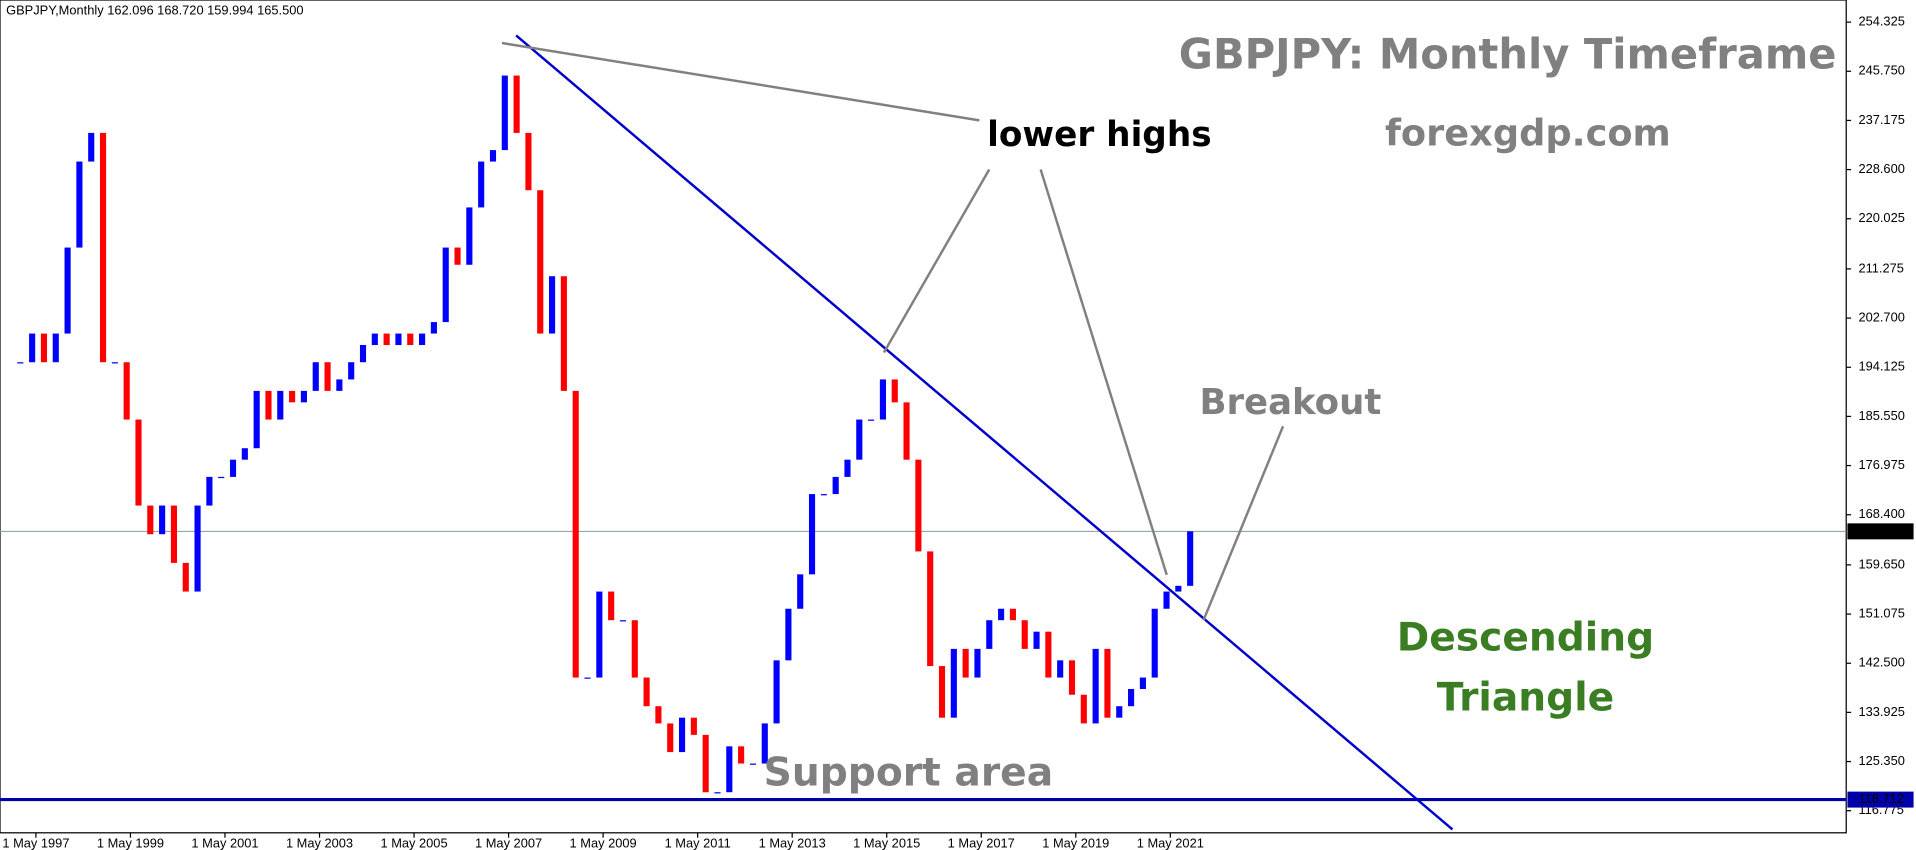 The height and width of the screenshot is (850, 1916). Describe the element at coordinates (1881, 530) in the screenshot. I see `price-label: 165.500` at that location.